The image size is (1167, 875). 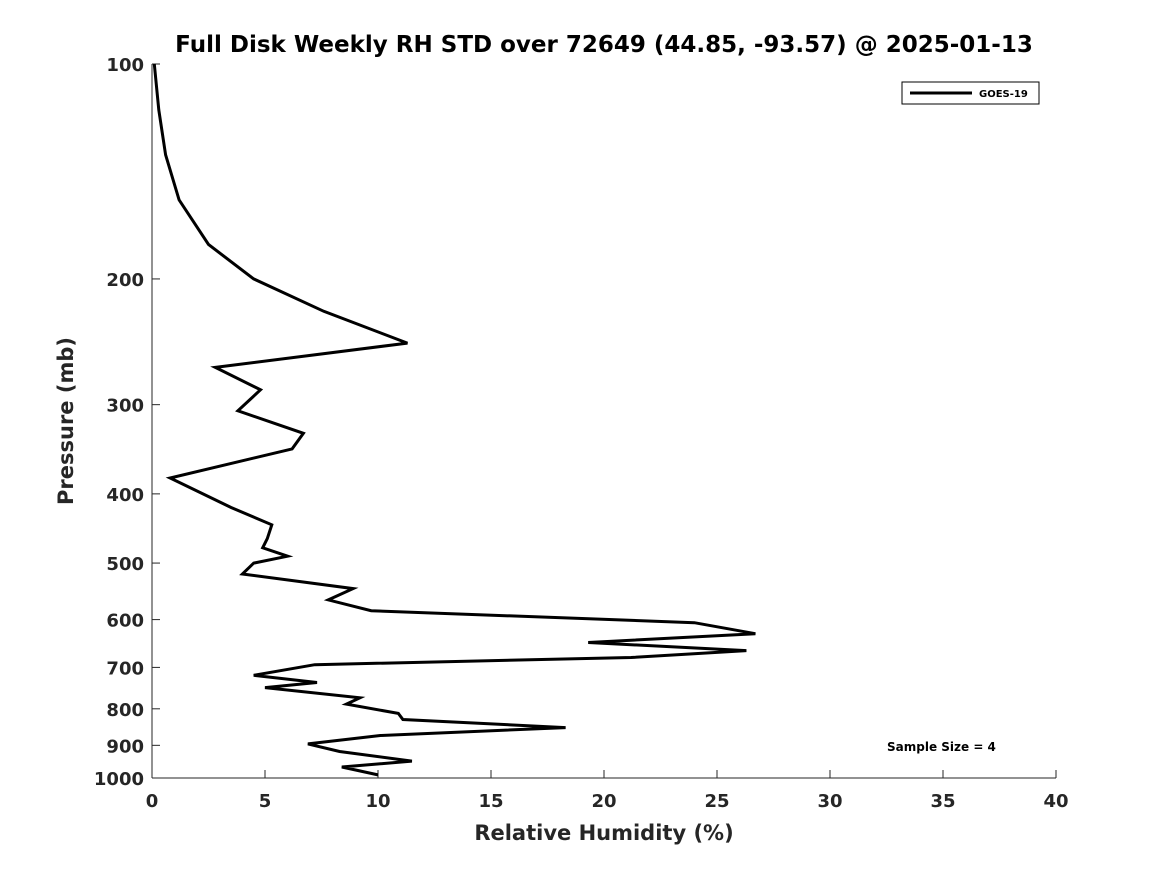 I want to click on x-tick-label: 35, so click(x=942, y=801).